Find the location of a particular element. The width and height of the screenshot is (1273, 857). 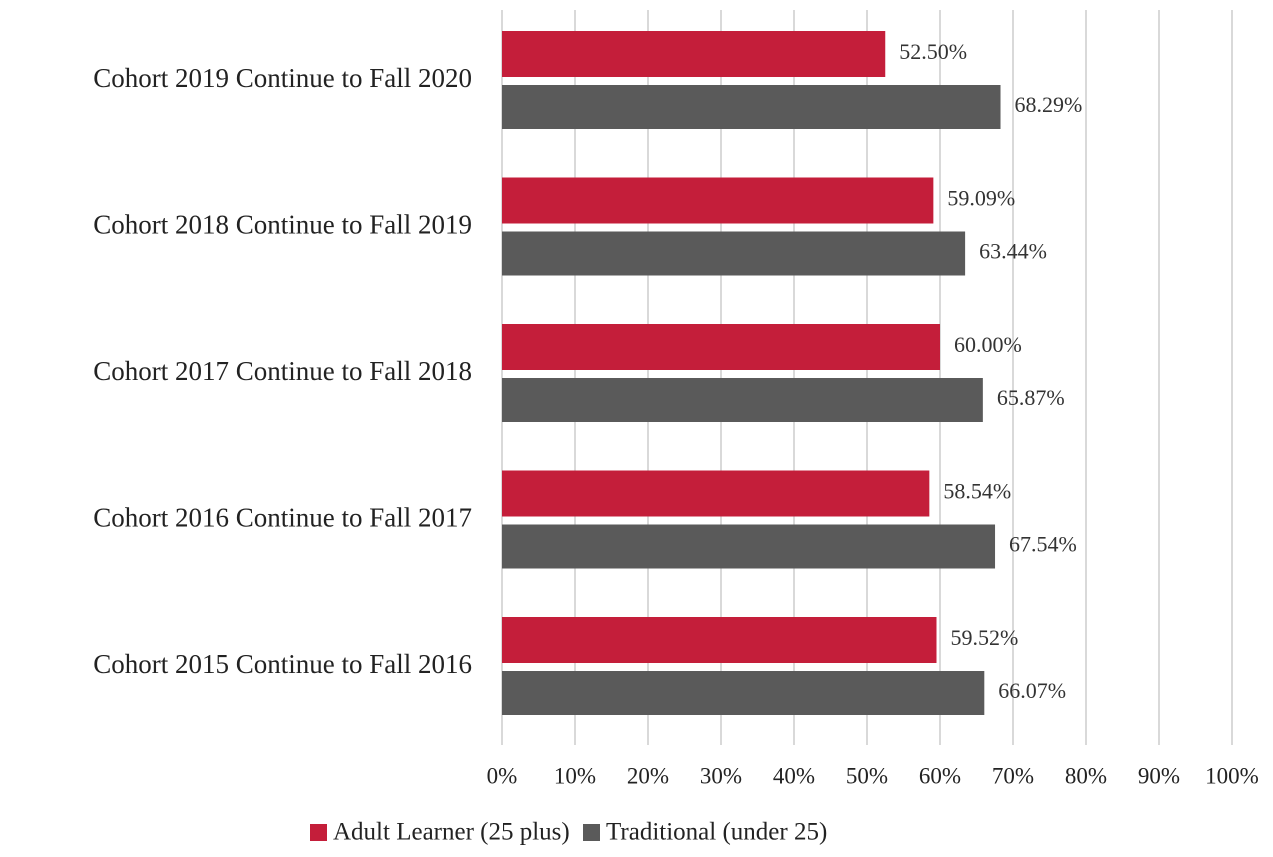

value-label: 59.52% is located at coordinates (984, 637).